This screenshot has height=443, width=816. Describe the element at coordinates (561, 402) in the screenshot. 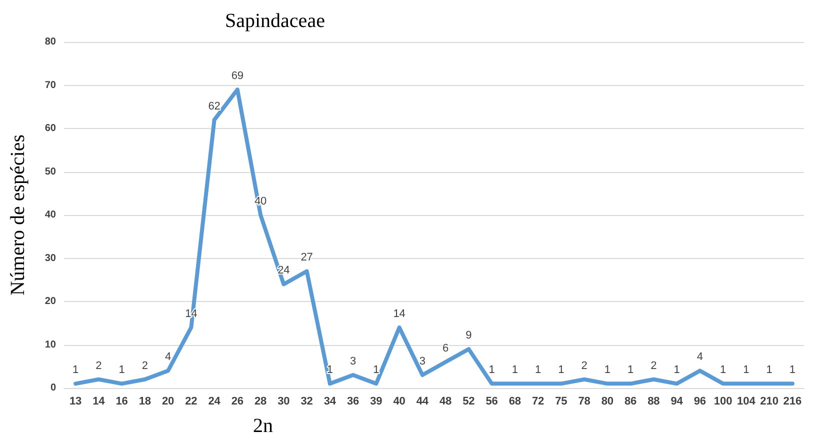

I see `x-tick-label: 75` at that location.